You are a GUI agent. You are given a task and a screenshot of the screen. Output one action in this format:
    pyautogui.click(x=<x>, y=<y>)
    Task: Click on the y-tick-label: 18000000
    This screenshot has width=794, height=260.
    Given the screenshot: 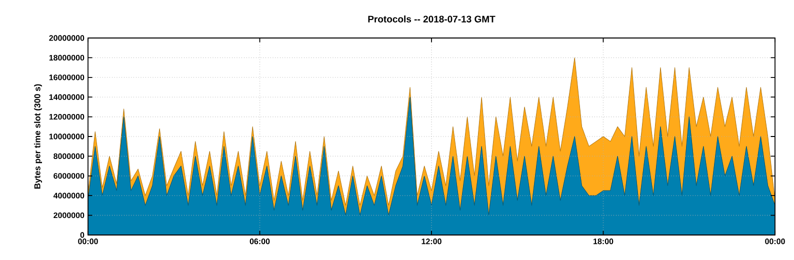 What is the action you would take?
    pyautogui.click(x=66, y=57)
    